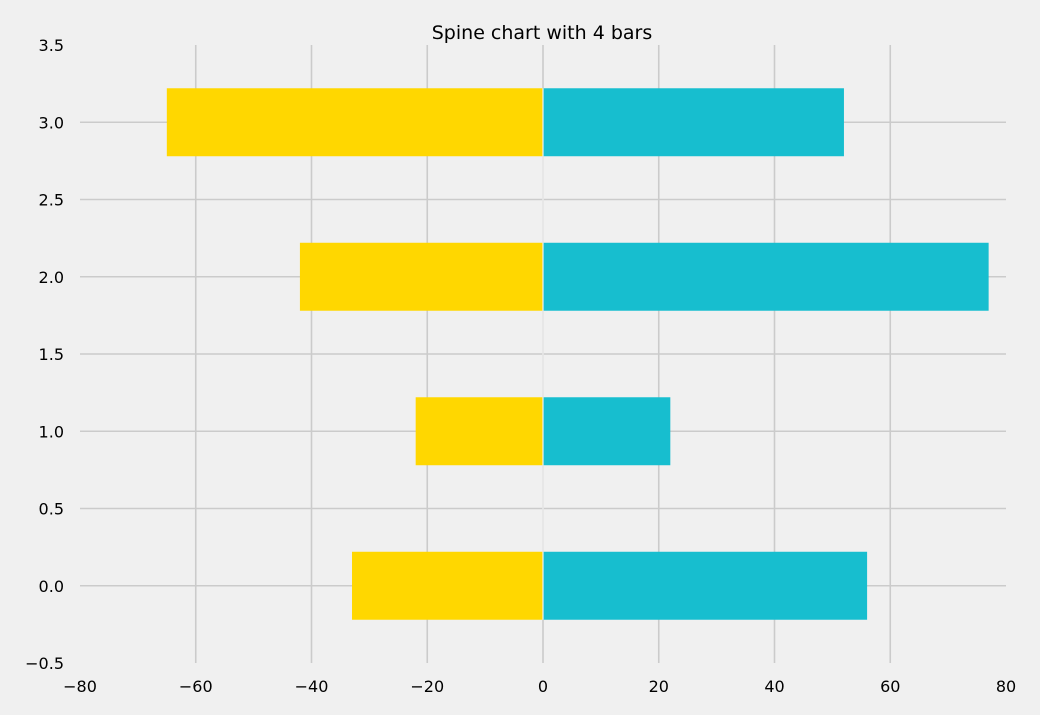 This screenshot has height=715, width=1040. What do you see at coordinates (51, 122) in the screenshot?
I see `y-tick-label: 3.0` at bounding box center [51, 122].